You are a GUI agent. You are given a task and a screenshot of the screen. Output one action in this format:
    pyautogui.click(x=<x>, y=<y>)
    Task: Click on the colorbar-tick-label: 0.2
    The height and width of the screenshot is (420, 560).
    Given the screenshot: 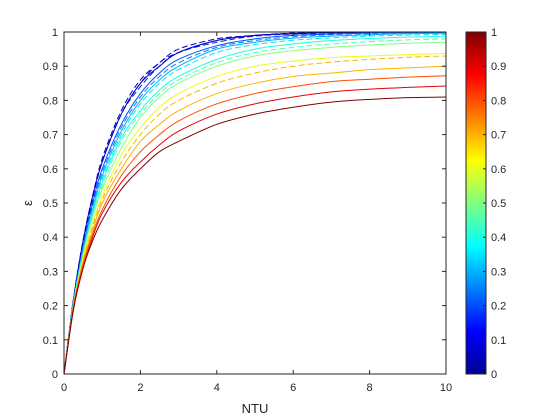 What is the action you would take?
    pyautogui.click(x=498, y=307)
    